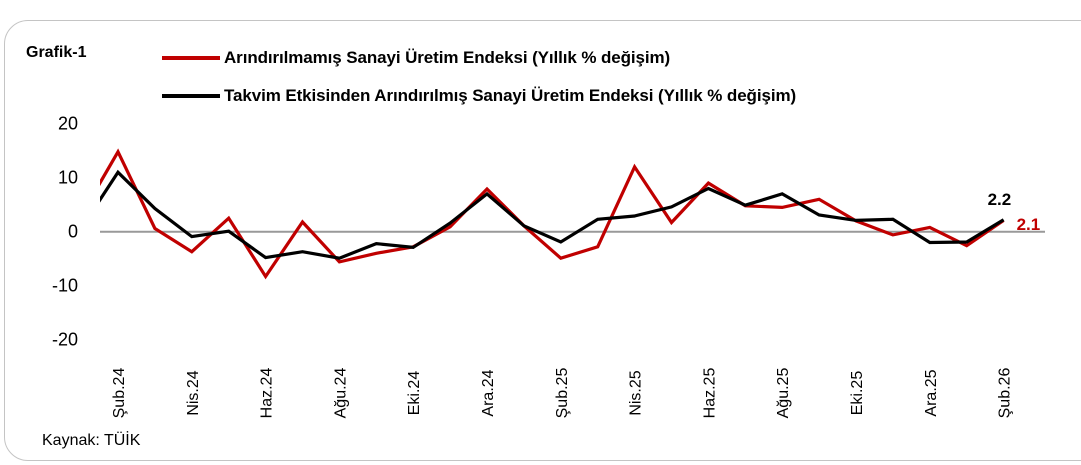 Image resolution: width=1081 pixels, height=465 pixels. What do you see at coordinates (267, 393) in the screenshot?
I see `x-tick-label: Haz.24` at bounding box center [267, 393].